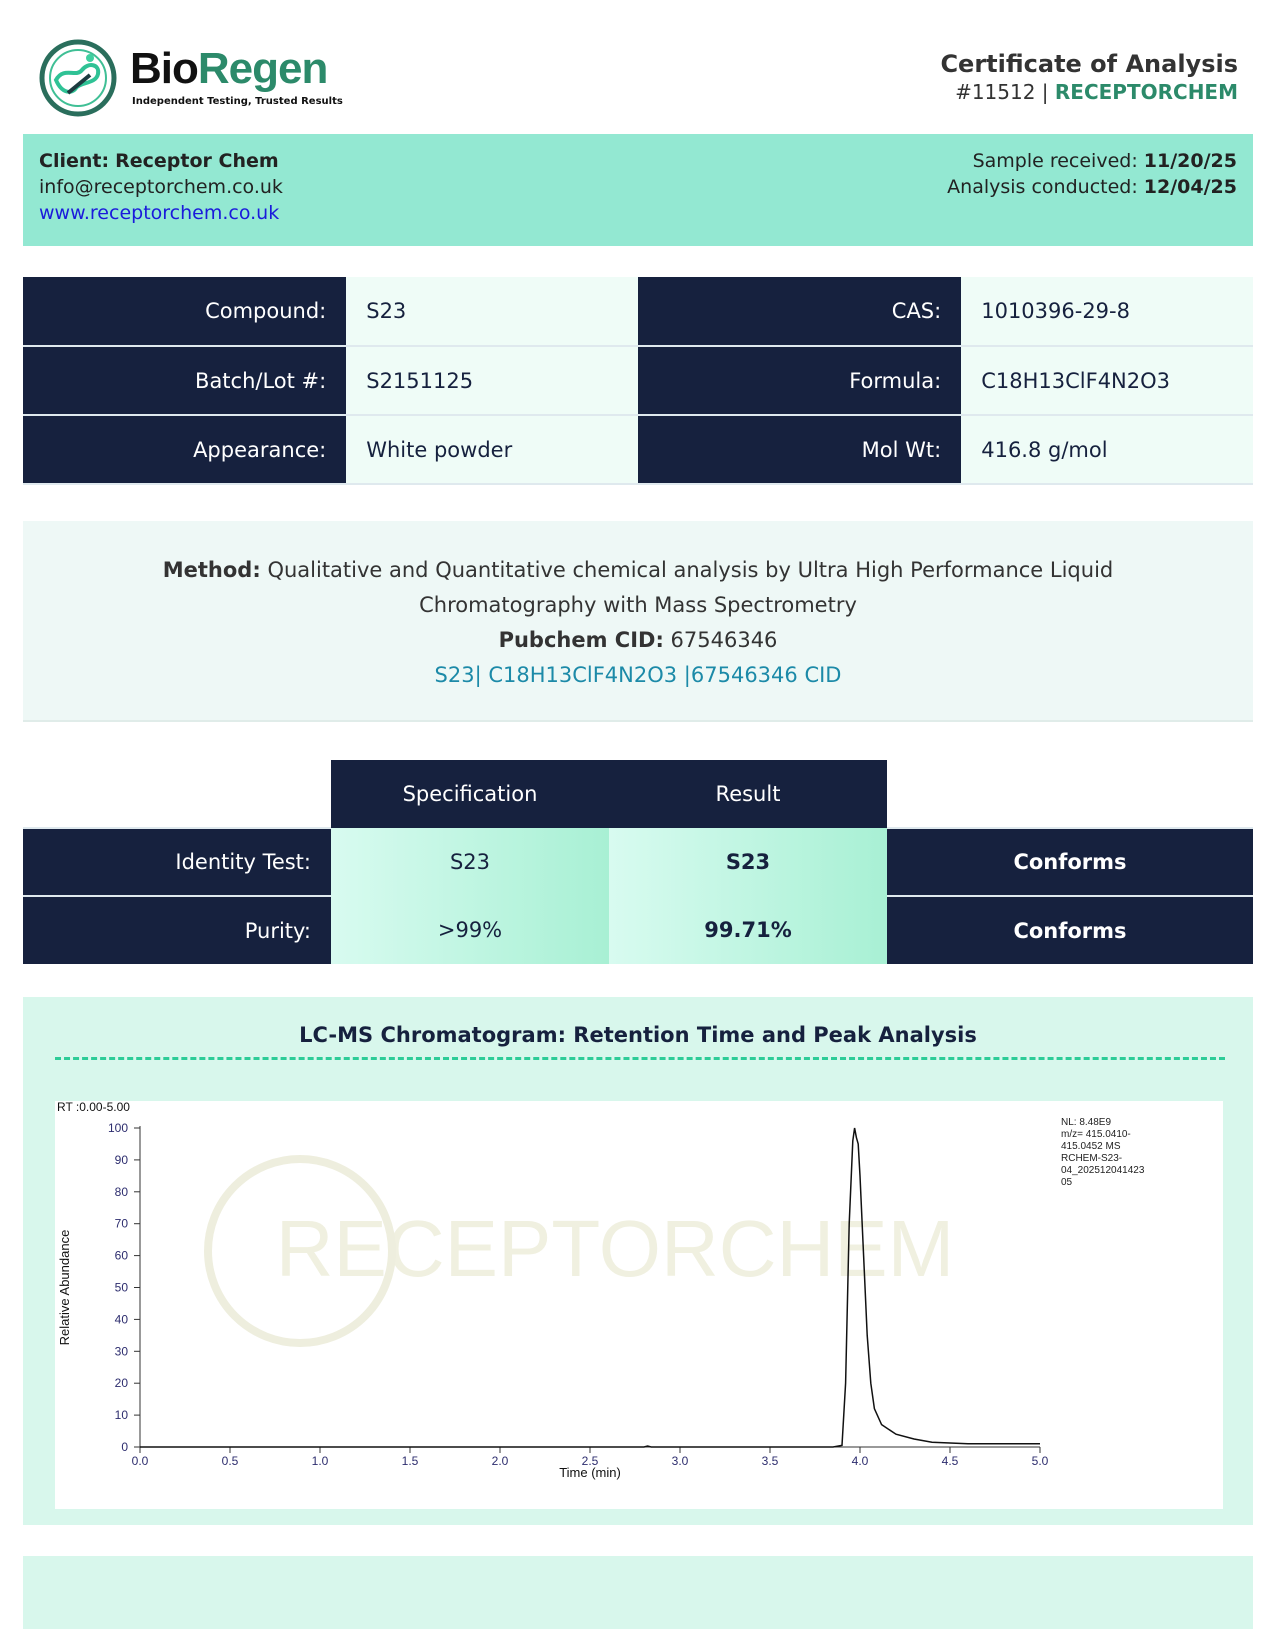 The width and height of the screenshot is (1275, 1649). Describe the element at coordinates (1067, 1182) in the screenshot. I see `peak-annotation-line: 05` at that location.